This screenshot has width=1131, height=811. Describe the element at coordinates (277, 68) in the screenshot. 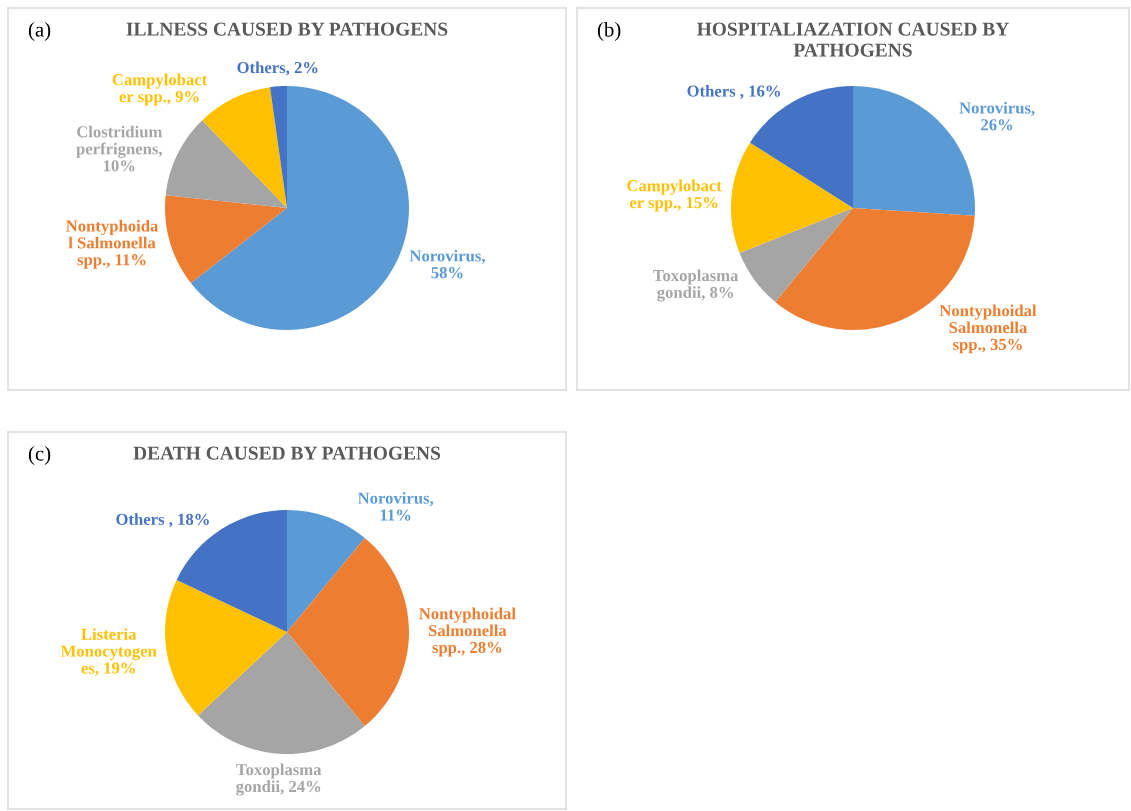

I see `slice-label: Others, 2%` at that location.